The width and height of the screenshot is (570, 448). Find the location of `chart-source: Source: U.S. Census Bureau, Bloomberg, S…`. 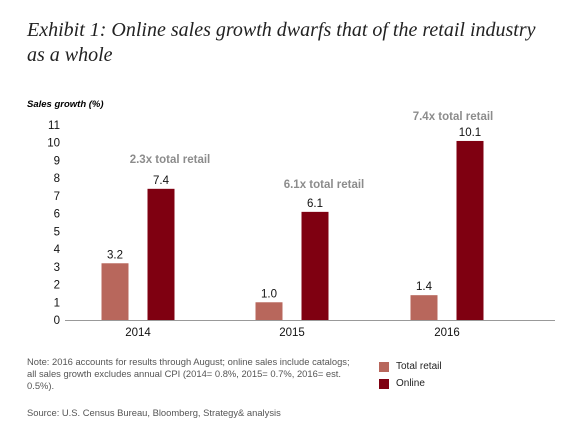

chart-source: Source: U.S. Census Bureau, Bloomberg, S… is located at coordinates (154, 412).